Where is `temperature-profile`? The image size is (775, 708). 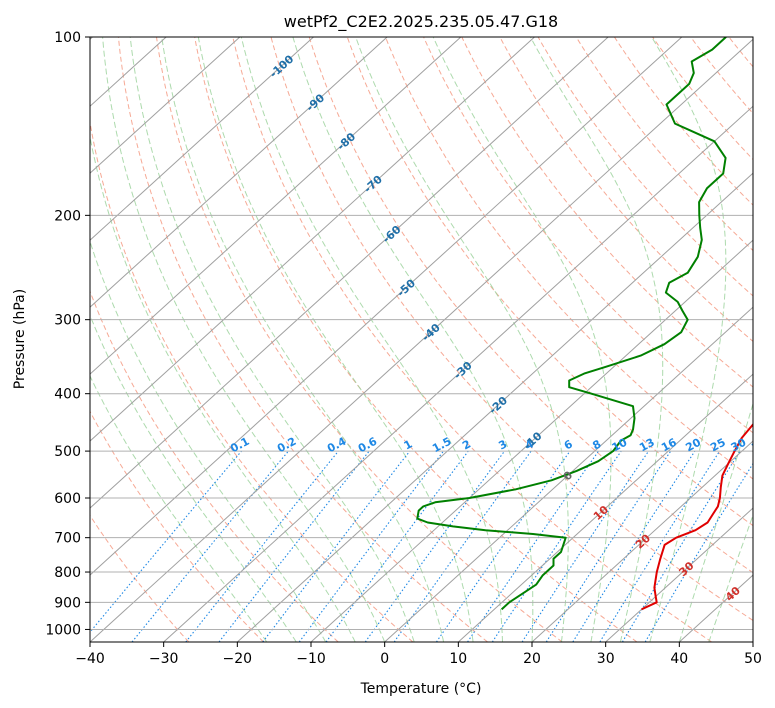
temperature-profile is located at coordinates (697, 517).